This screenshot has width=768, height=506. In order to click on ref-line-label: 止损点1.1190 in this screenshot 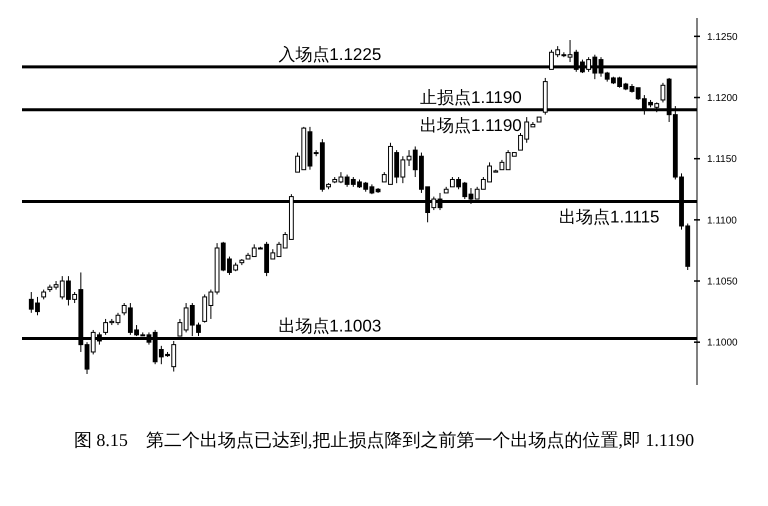, I will do `click(471, 97)`.